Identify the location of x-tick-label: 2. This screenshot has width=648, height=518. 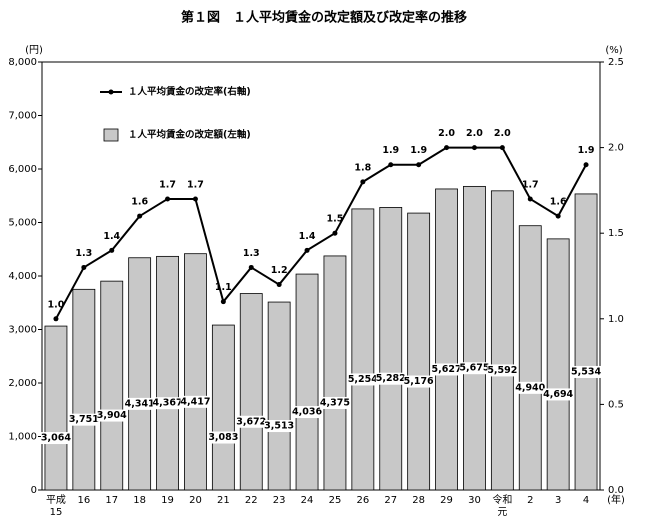
(530, 500).